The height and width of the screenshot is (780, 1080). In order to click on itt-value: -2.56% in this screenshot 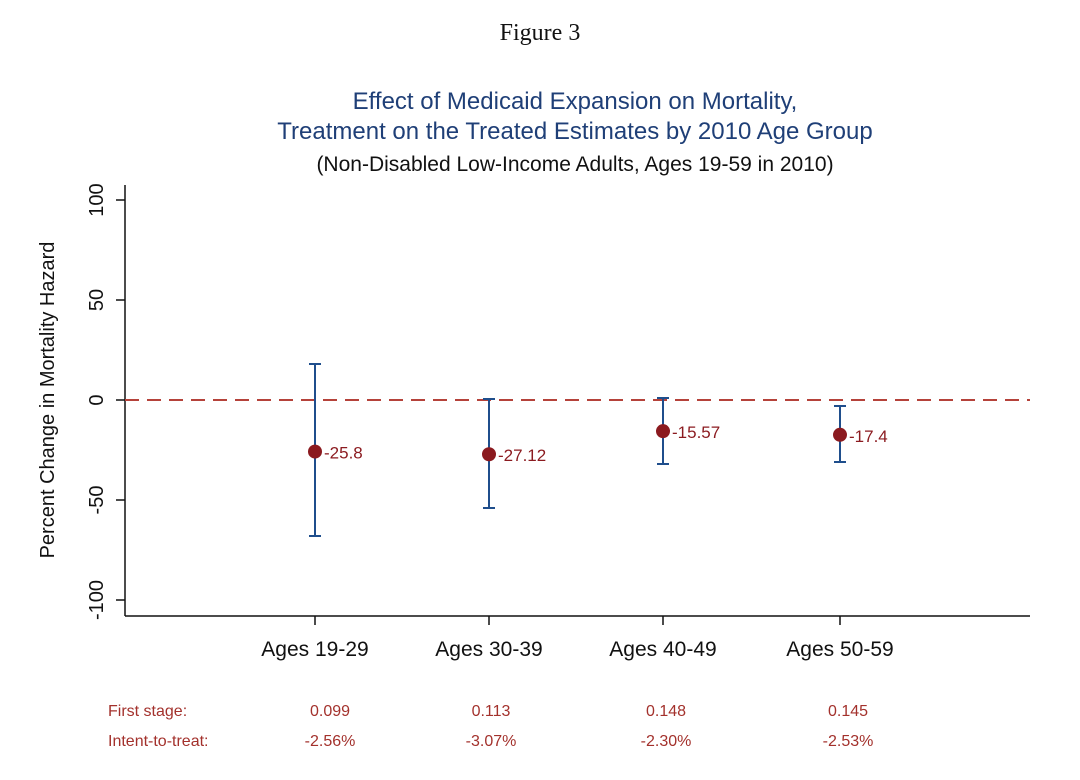, I will do `click(330, 741)`.